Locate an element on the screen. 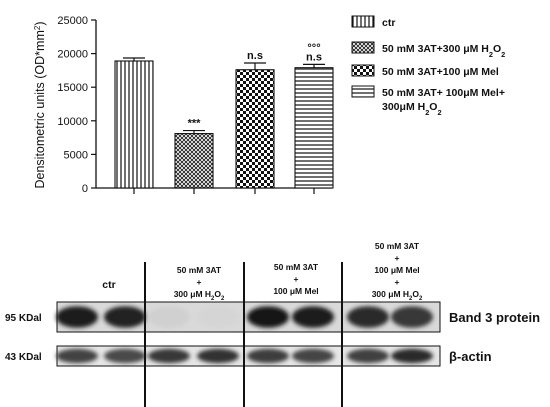 The image size is (550, 407). blot-row: 95 KDal Band 3 protein is located at coordinates (272, 317).